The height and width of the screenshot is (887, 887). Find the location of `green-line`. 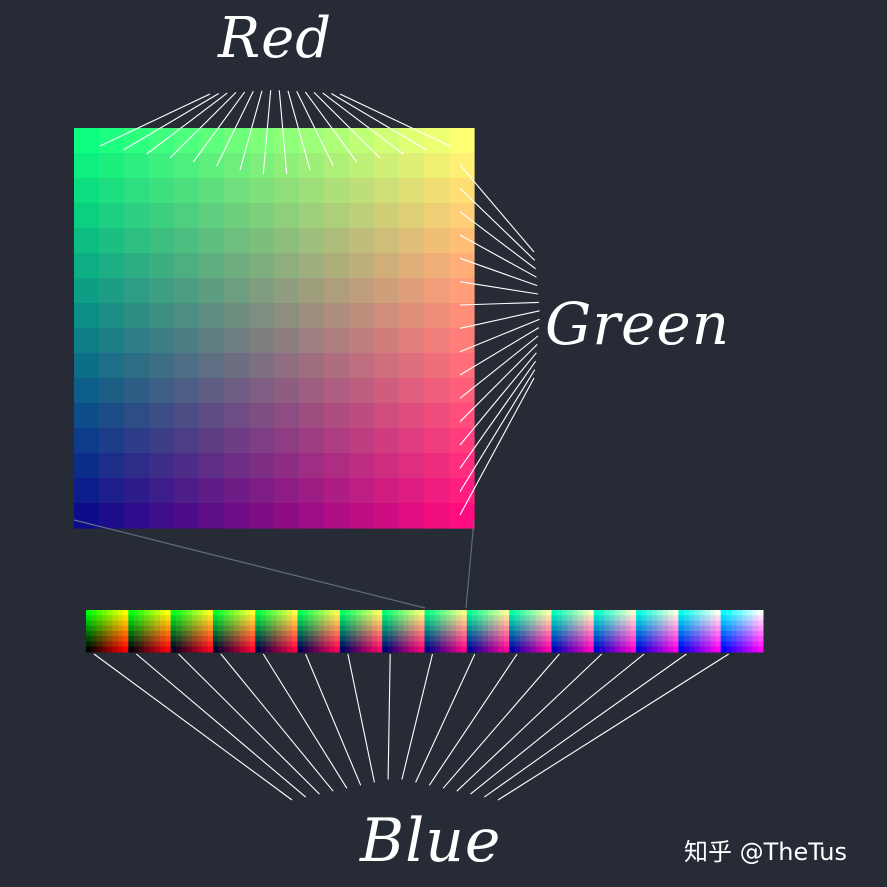

green-line is located at coordinates (497, 430).